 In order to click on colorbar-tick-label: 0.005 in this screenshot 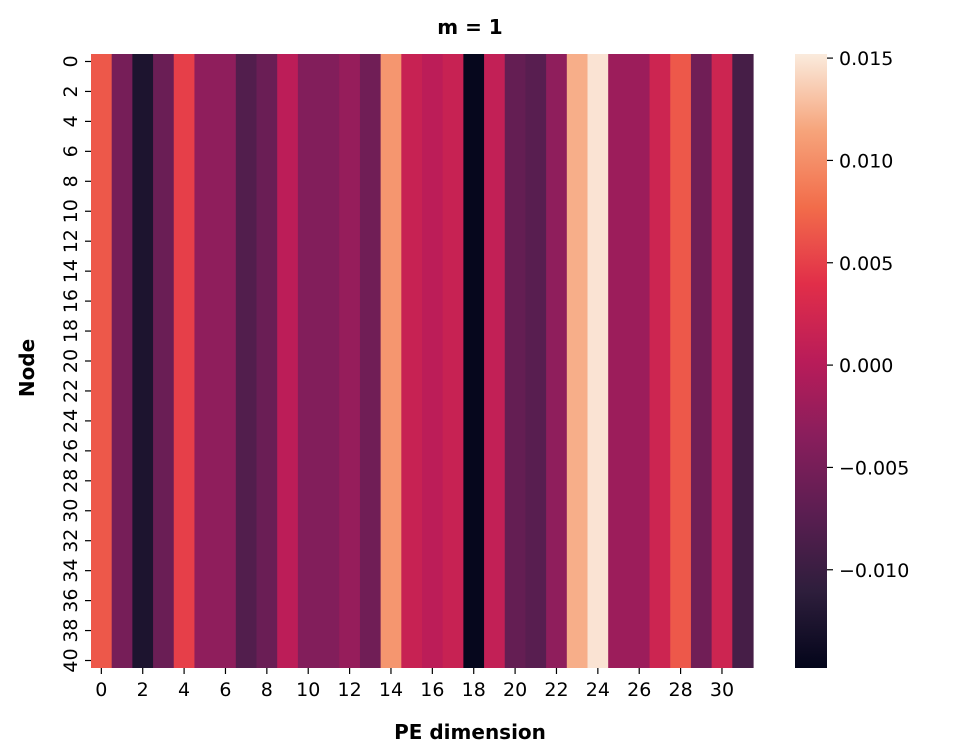, I will do `click(866, 264)`.